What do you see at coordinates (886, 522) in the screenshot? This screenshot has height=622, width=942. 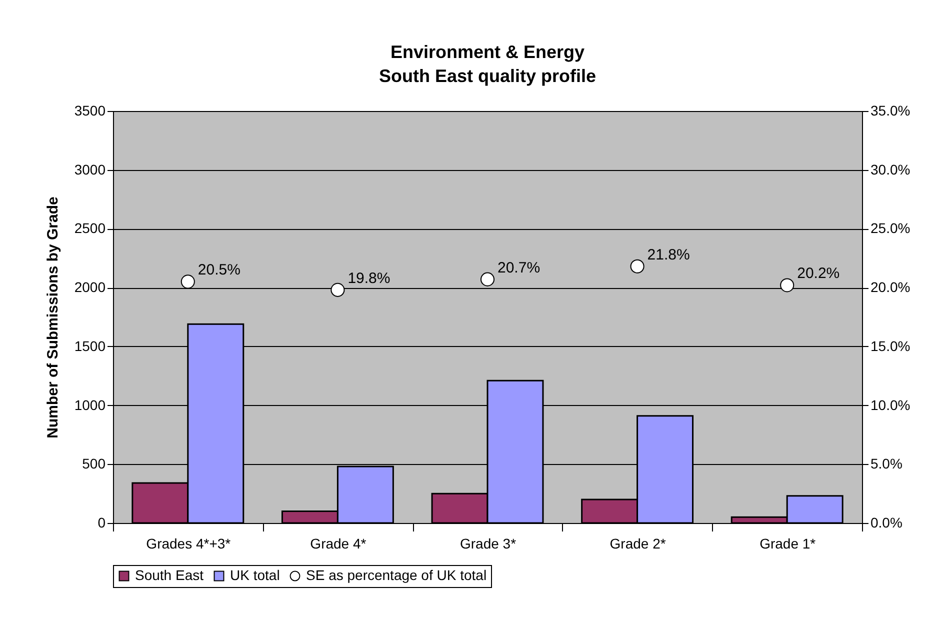 I see `y2-tick-label: 0.0%` at bounding box center [886, 522].